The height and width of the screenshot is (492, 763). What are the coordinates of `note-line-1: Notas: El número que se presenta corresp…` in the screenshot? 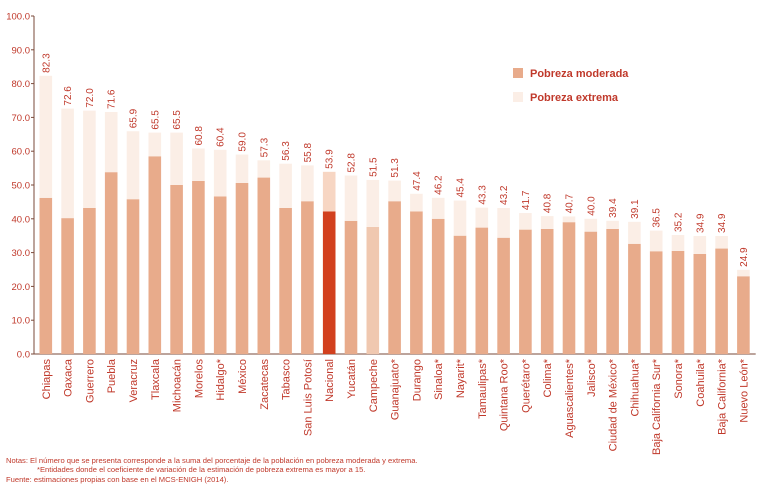 It's located at (212, 460).